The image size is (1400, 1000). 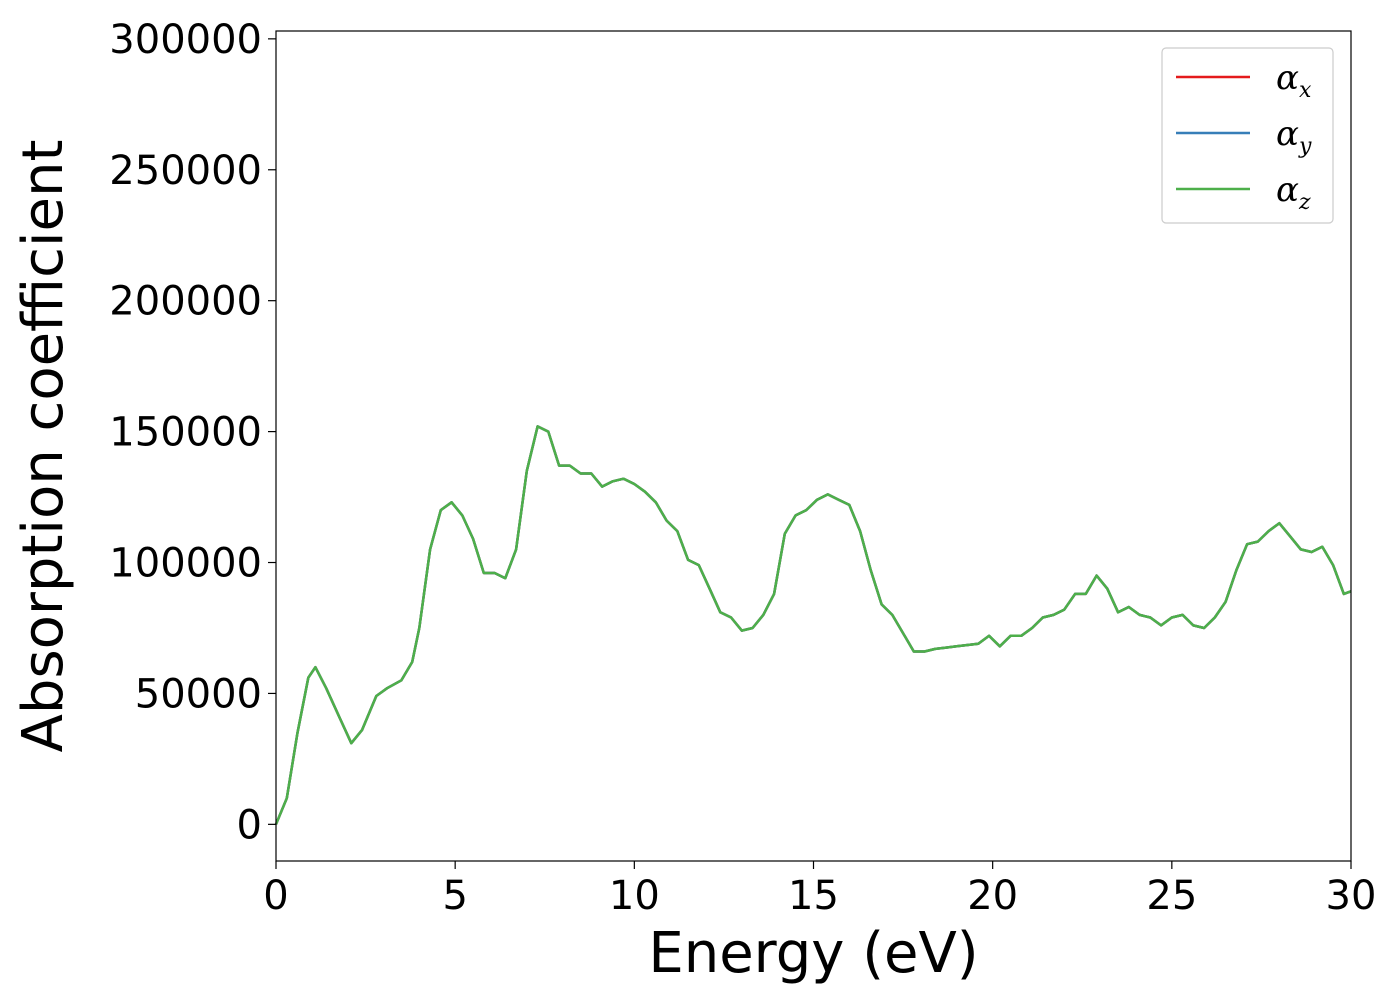 What do you see at coordinates (813, 896) in the screenshot?
I see `x-tick-label: 15` at bounding box center [813, 896].